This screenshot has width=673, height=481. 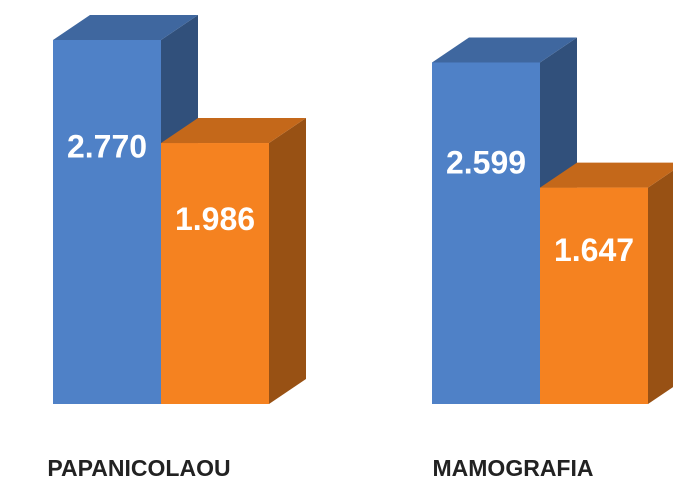 What do you see at coordinates (107, 147) in the screenshot?
I see `data-label: 2.770` at bounding box center [107, 147].